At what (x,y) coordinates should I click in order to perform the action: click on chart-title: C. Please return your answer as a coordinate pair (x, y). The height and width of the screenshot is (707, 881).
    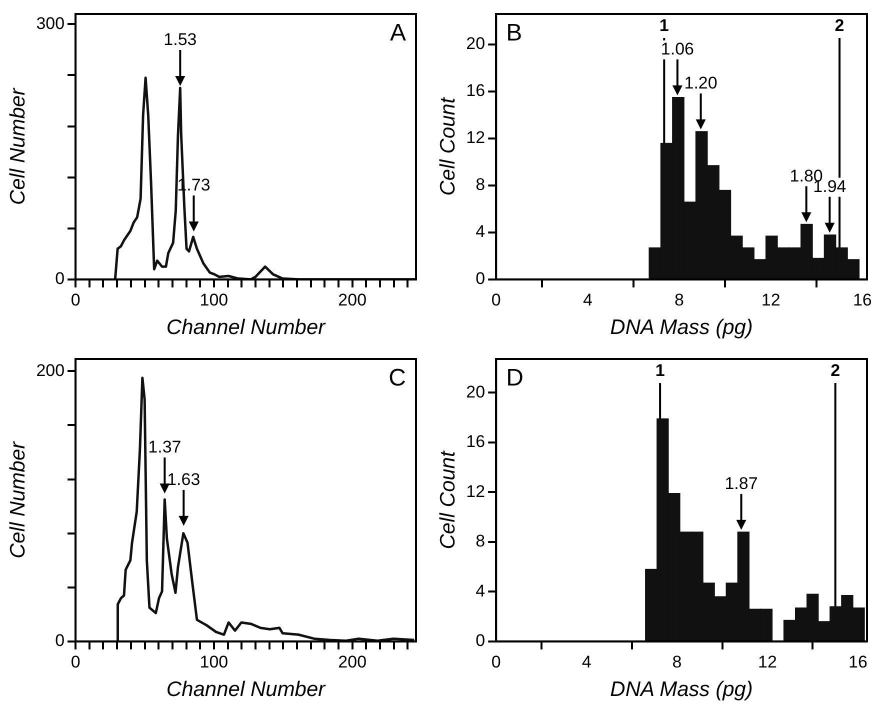
    Looking at the image, I should click on (397, 378).